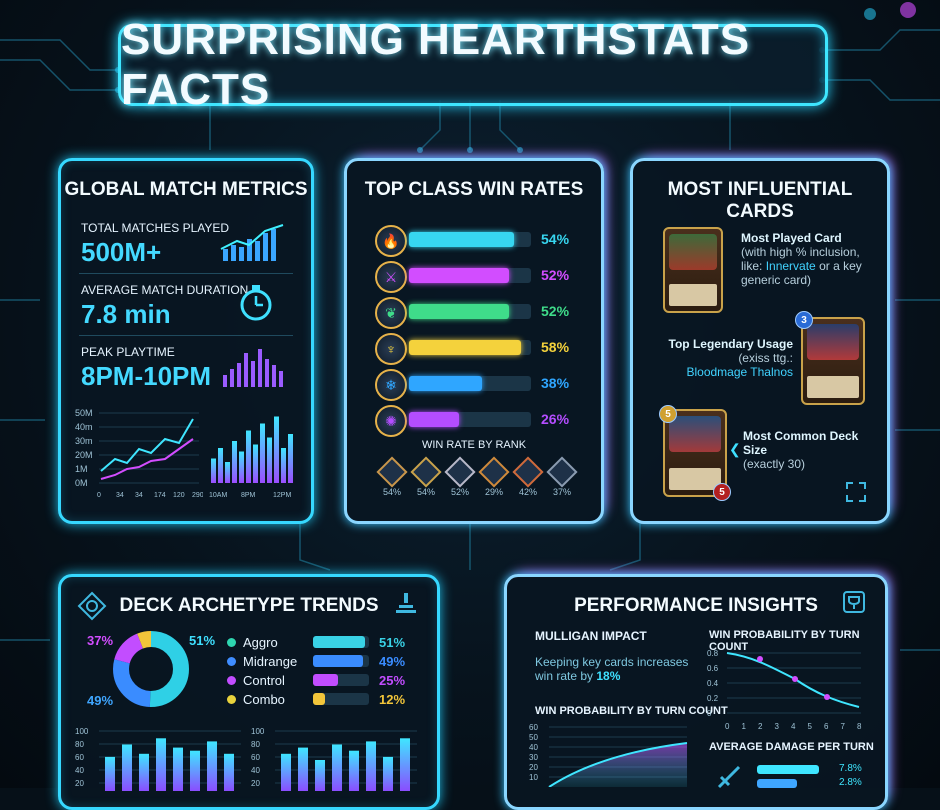 The image size is (940, 810). I want to click on x-tick: 8, so click(859, 726).